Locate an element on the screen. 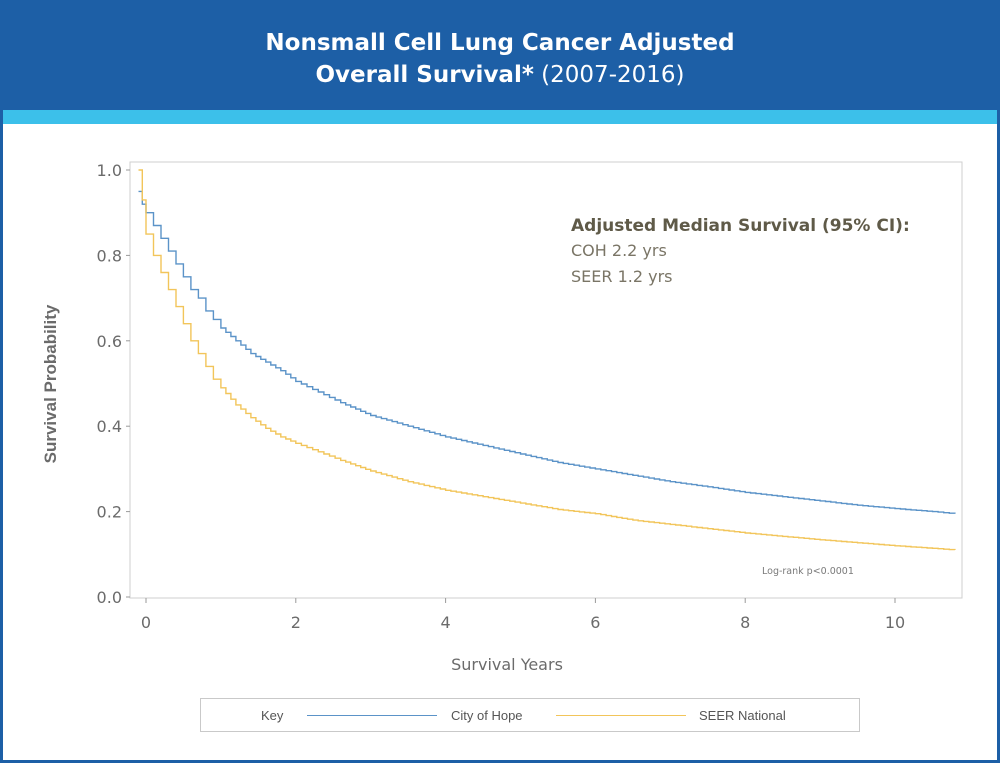 This screenshot has height=763, width=1000. chart-legend: Key City of Hope SEER National is located at coordinates (530, 715).